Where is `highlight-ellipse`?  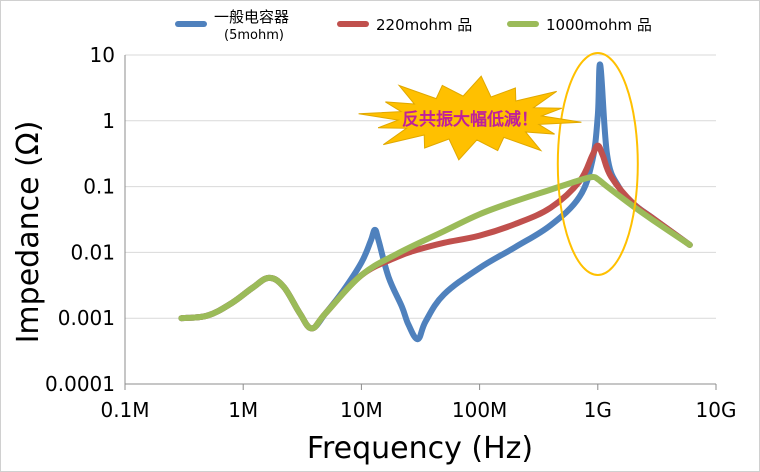 highlight-ellipse is located at coordinates (597, 164).